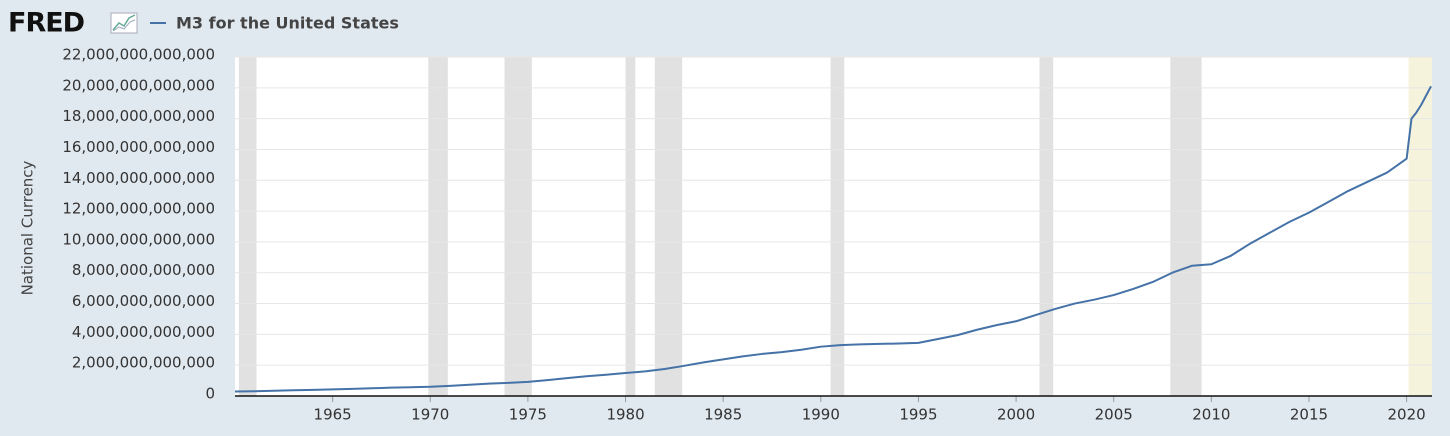 This screenshot has width=1450, height=436. I want to click on y-tick-label: 2,000,000,000,000, so click(143, 363).